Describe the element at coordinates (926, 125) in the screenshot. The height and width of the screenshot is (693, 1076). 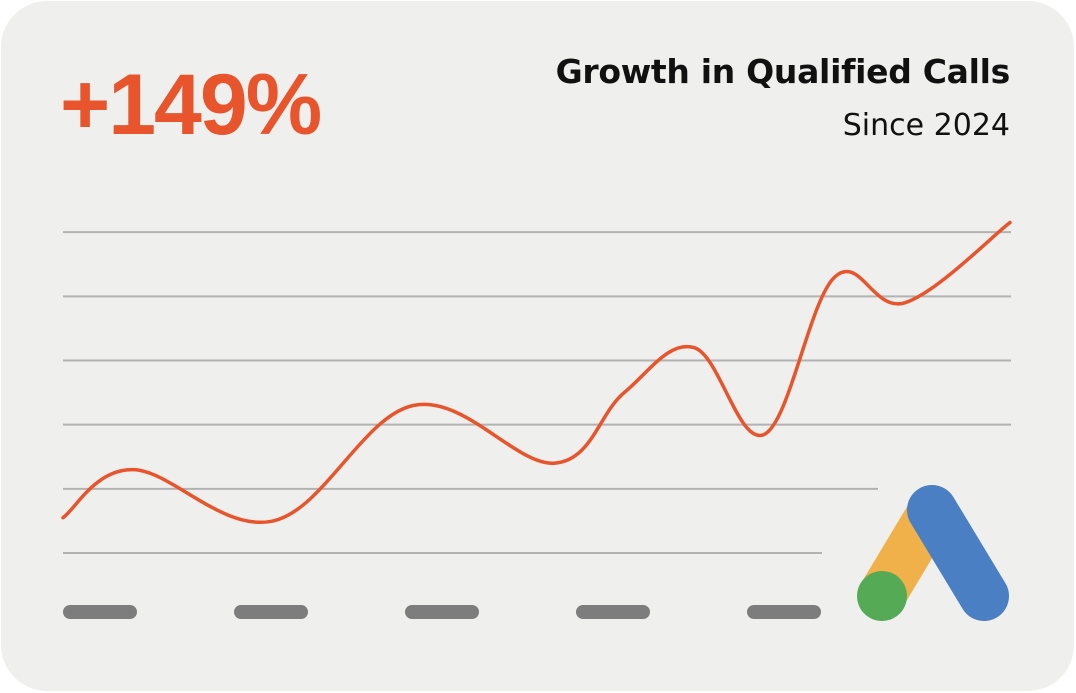
I see `chart-subtitle: Since 2024` at that location.